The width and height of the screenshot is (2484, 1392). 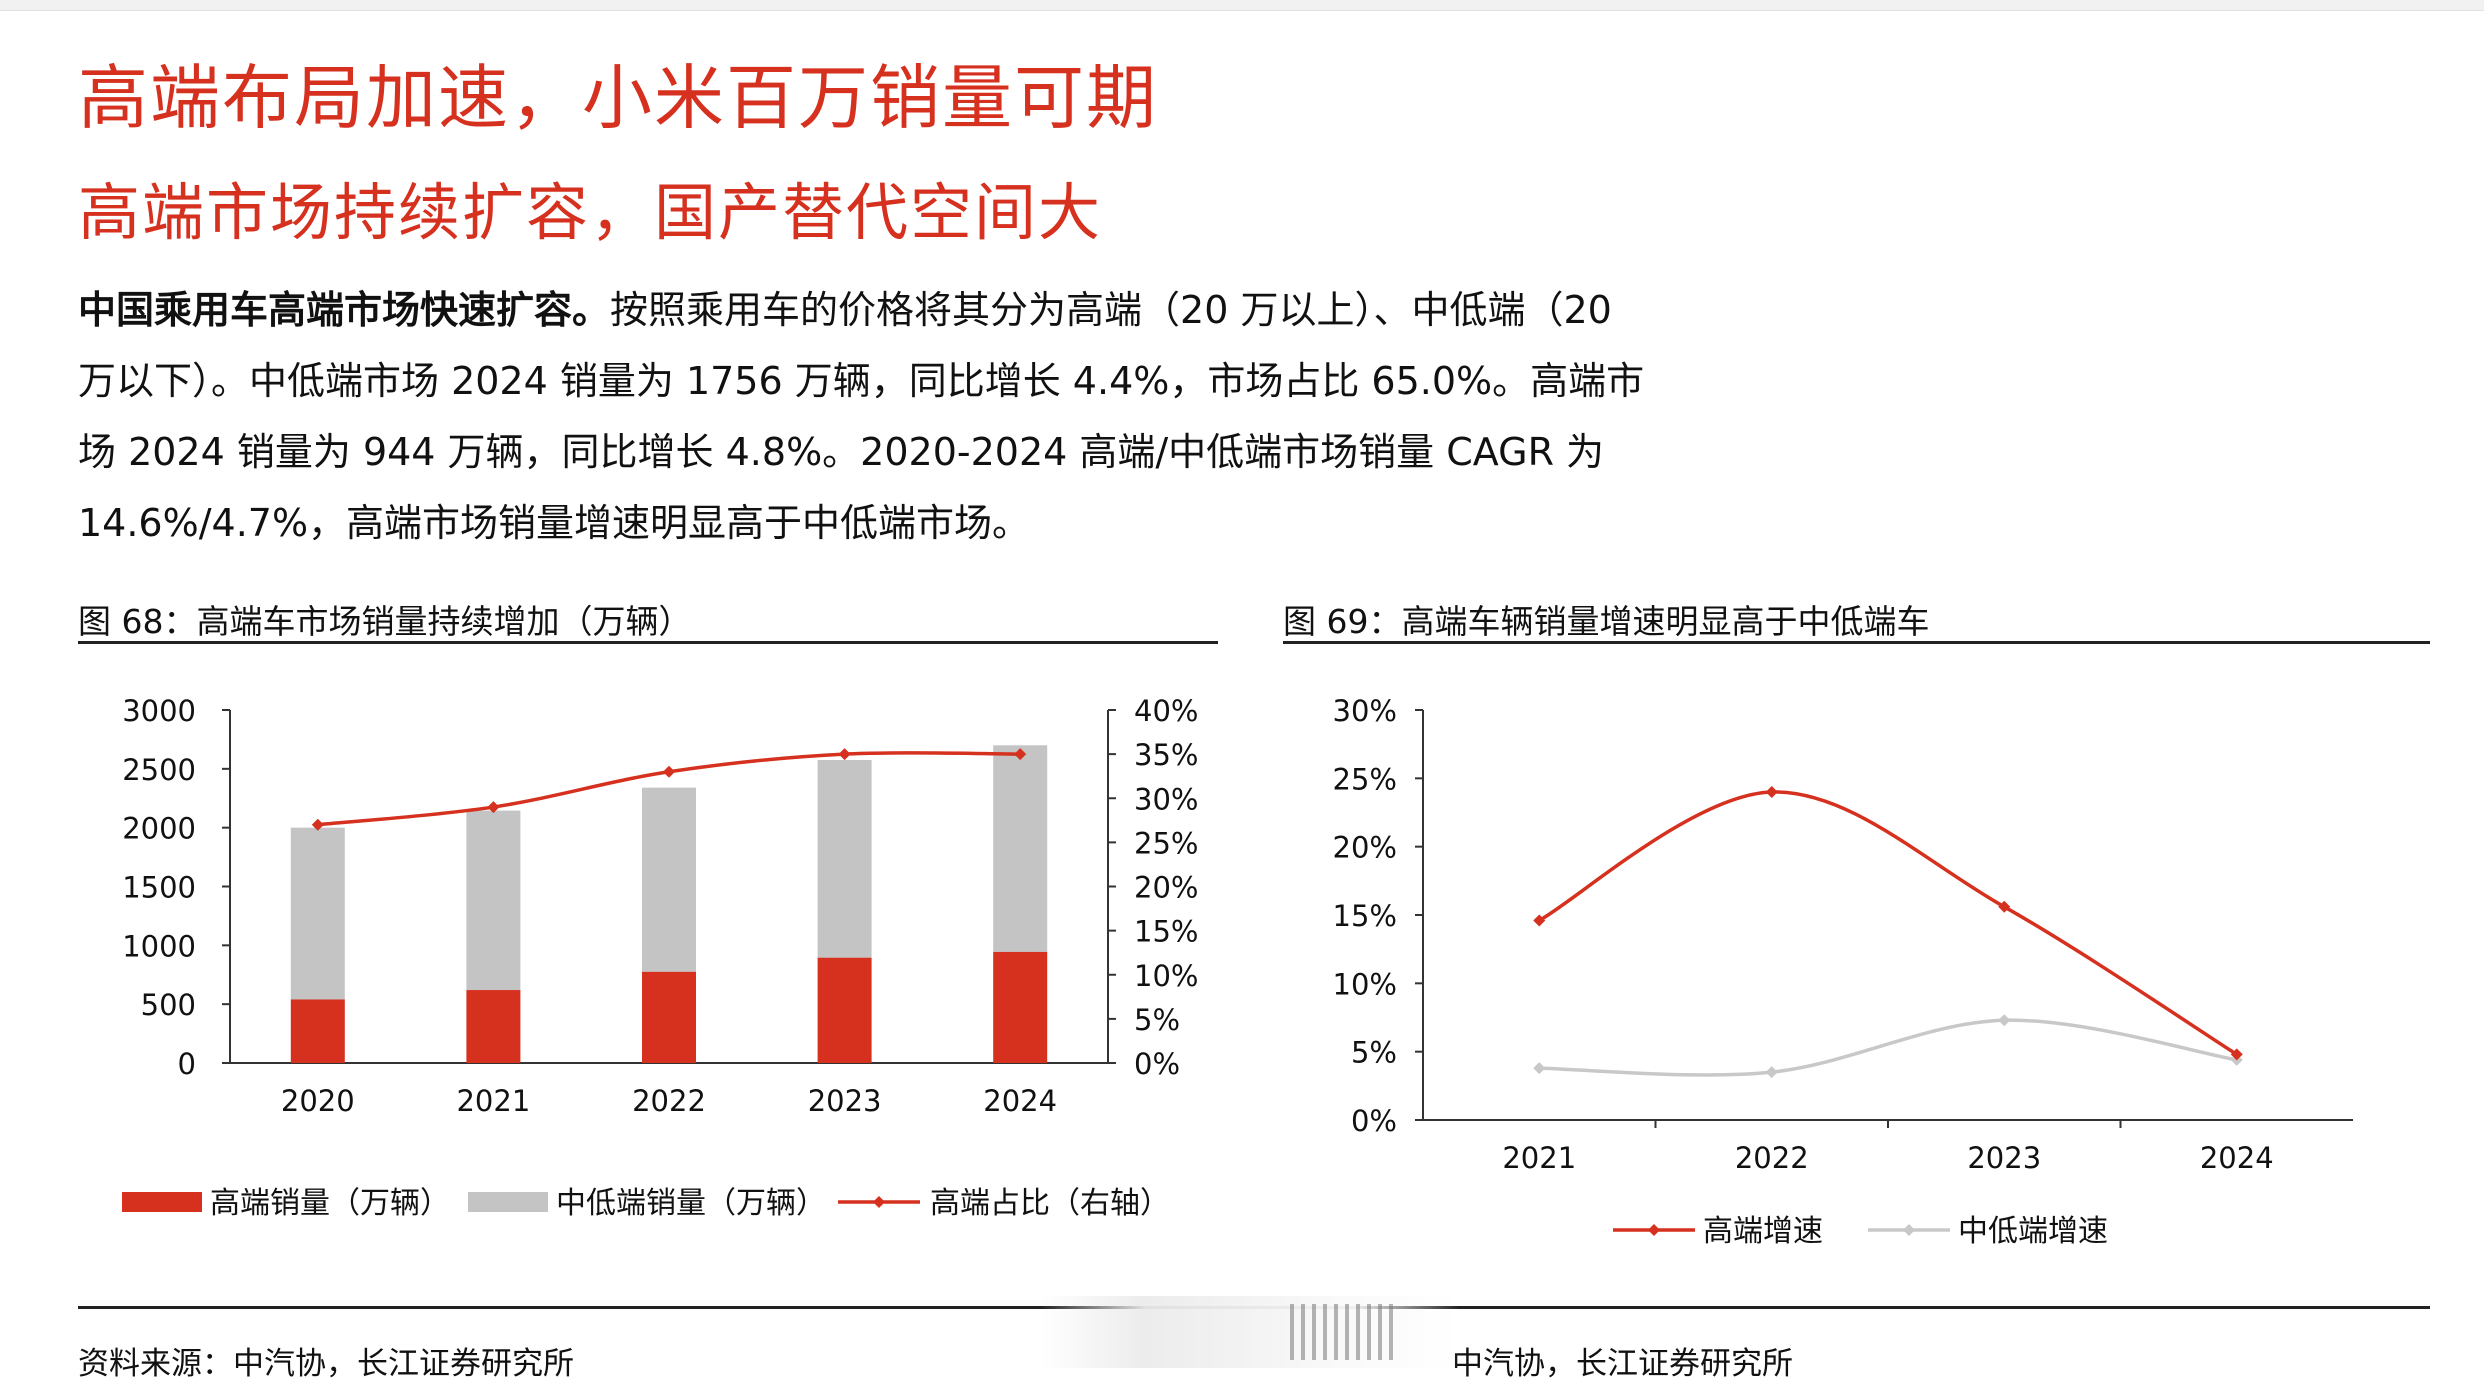 I want to click on right-tick-label: 20%, so click(x=1166, y=888).